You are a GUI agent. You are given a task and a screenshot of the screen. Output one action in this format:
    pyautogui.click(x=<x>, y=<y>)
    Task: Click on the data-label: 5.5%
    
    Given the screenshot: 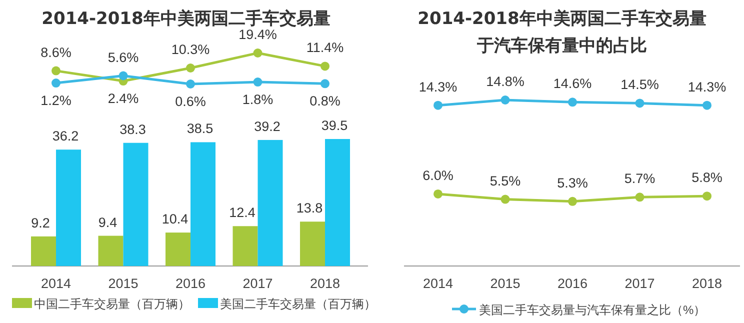 What is the action you would take?
    pyautogui.click(x=505, y=180)
    